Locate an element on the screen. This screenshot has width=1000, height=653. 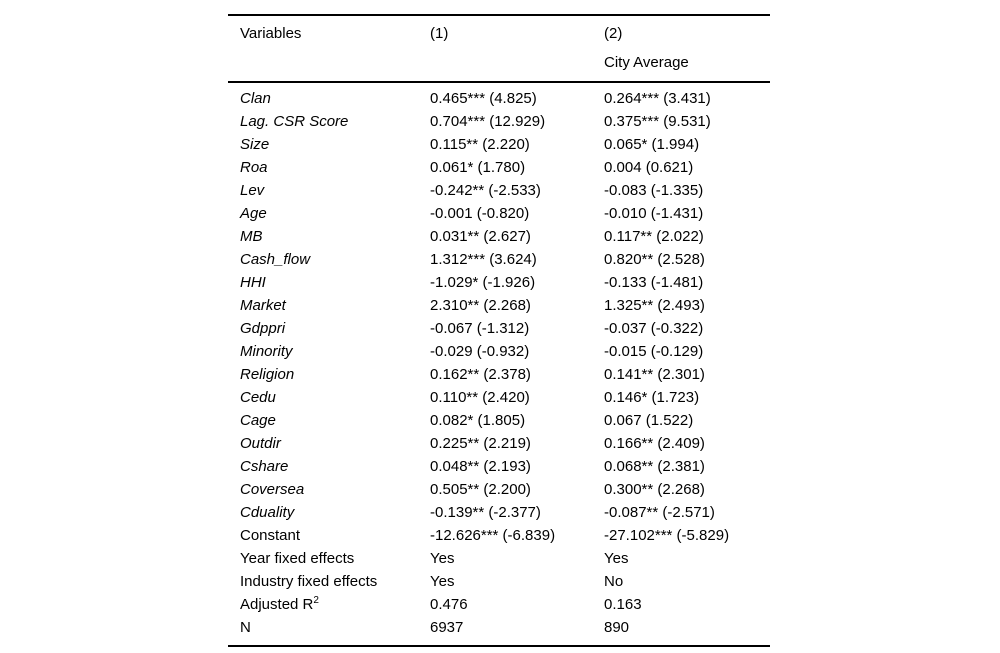
model-2-value: 0.117** (2.022) is located at coordinates (654, 236).